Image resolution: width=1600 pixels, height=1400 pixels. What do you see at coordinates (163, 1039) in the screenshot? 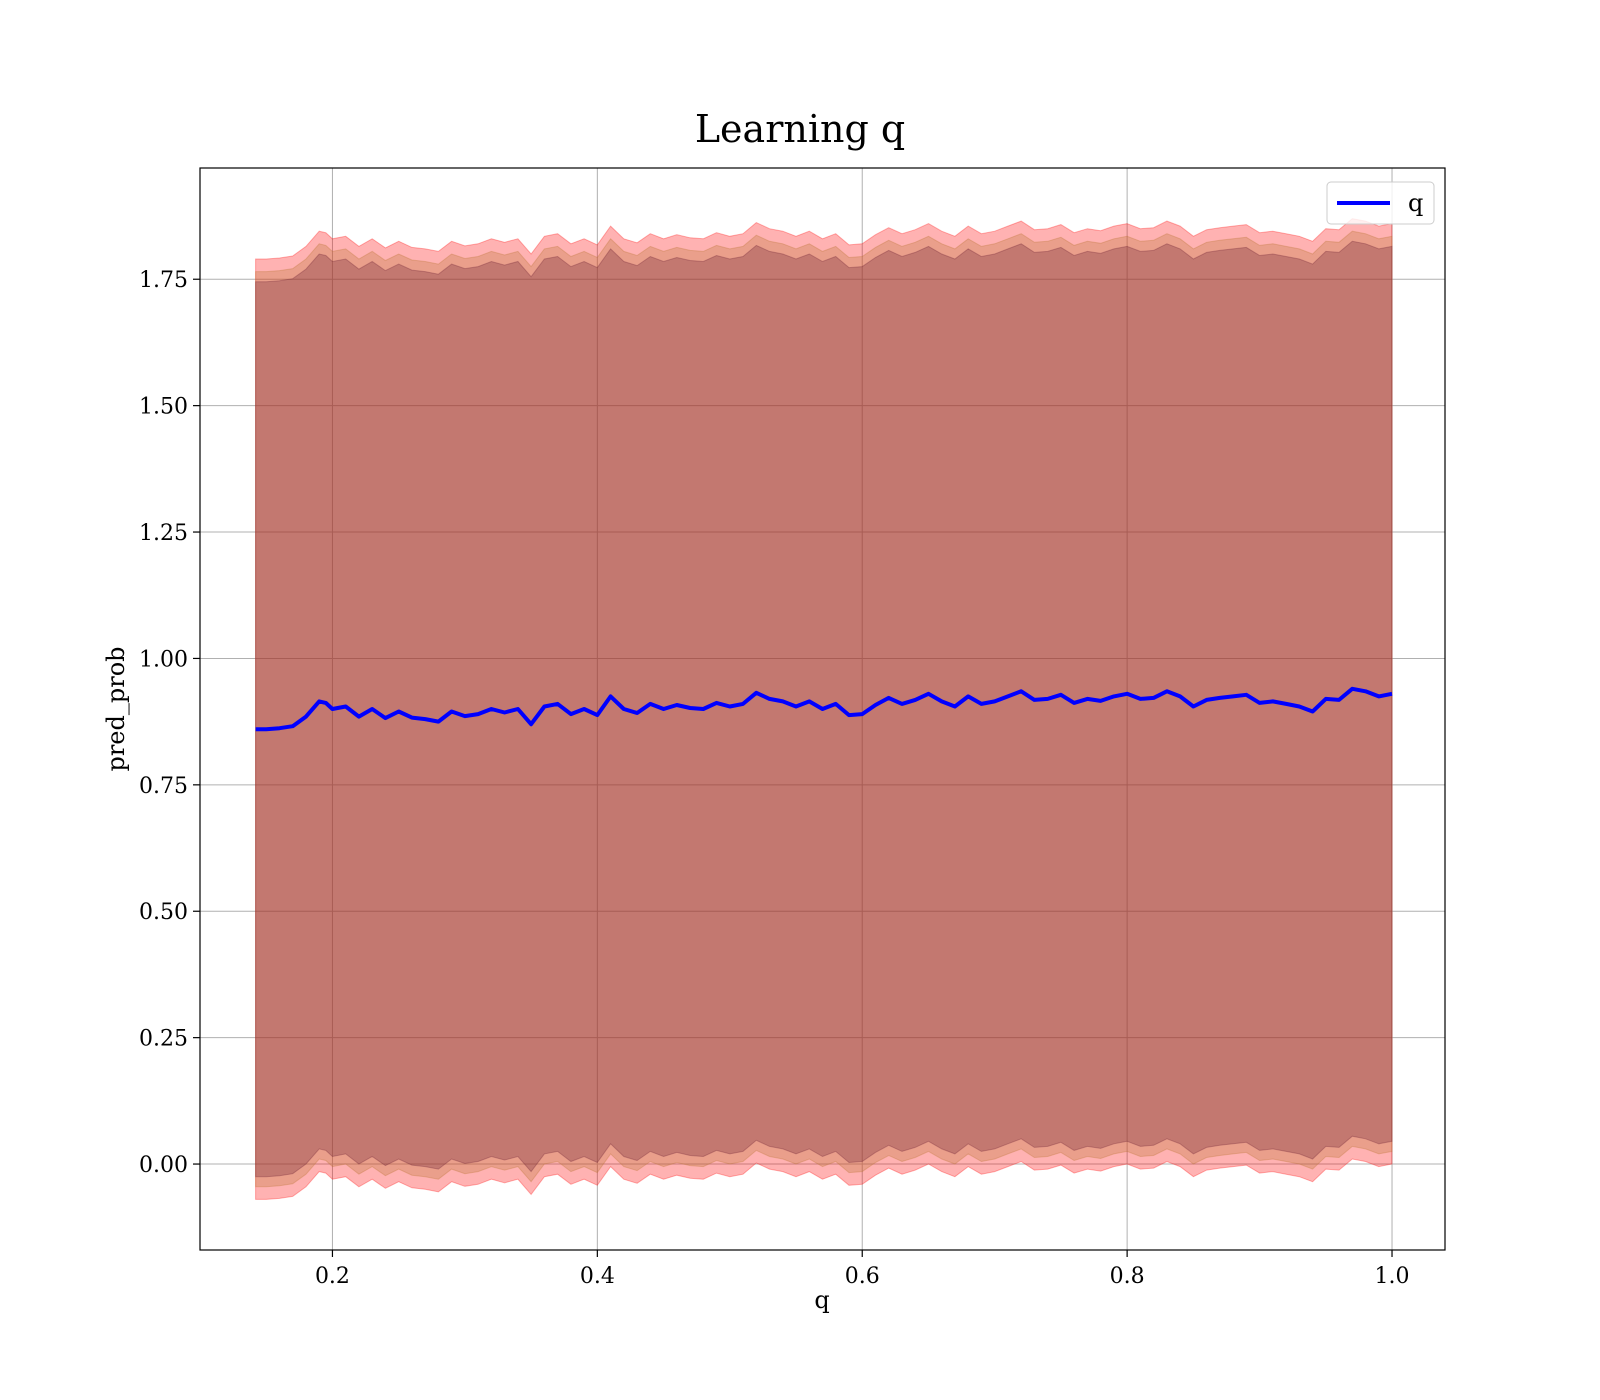
I see `y-tick-label: 0.25` at bounding box center [163, 1039].